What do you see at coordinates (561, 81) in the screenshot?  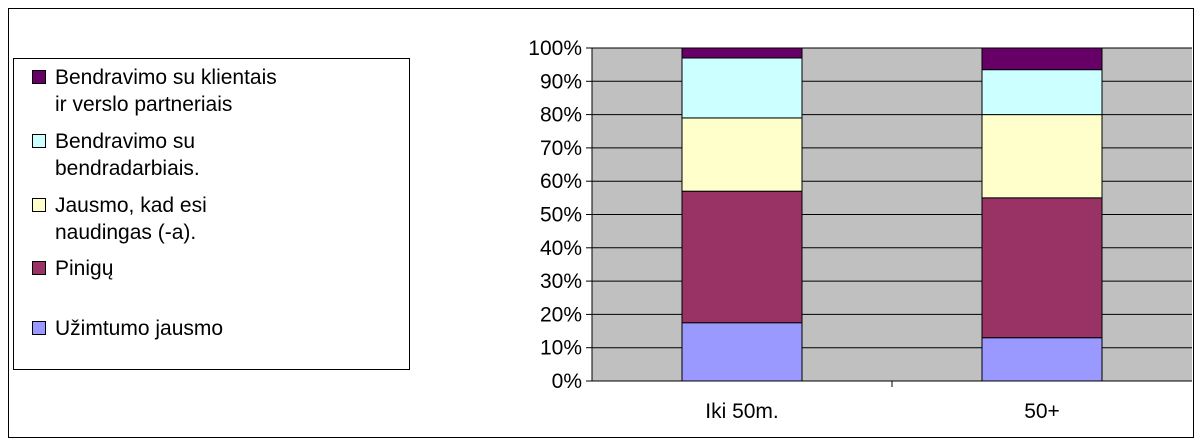 I see `y-tick-label: 90%` at bounding box center [561, 81].